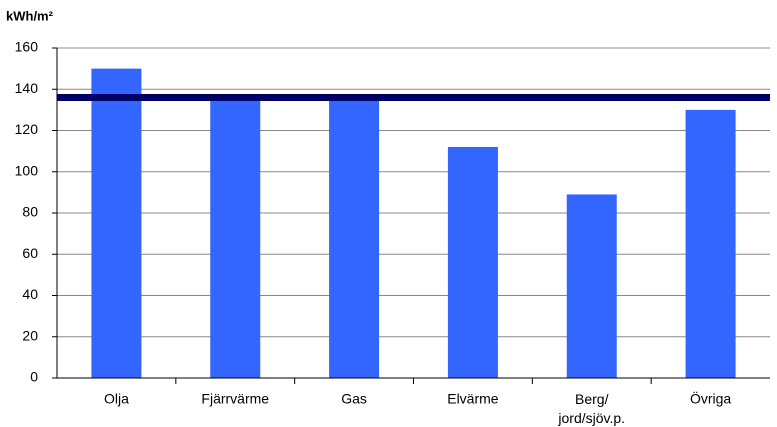  What do you see at coordinates (30, 212) in the screenshot?
I see `y-tick-label: 80` at bounding box center [30, 212].